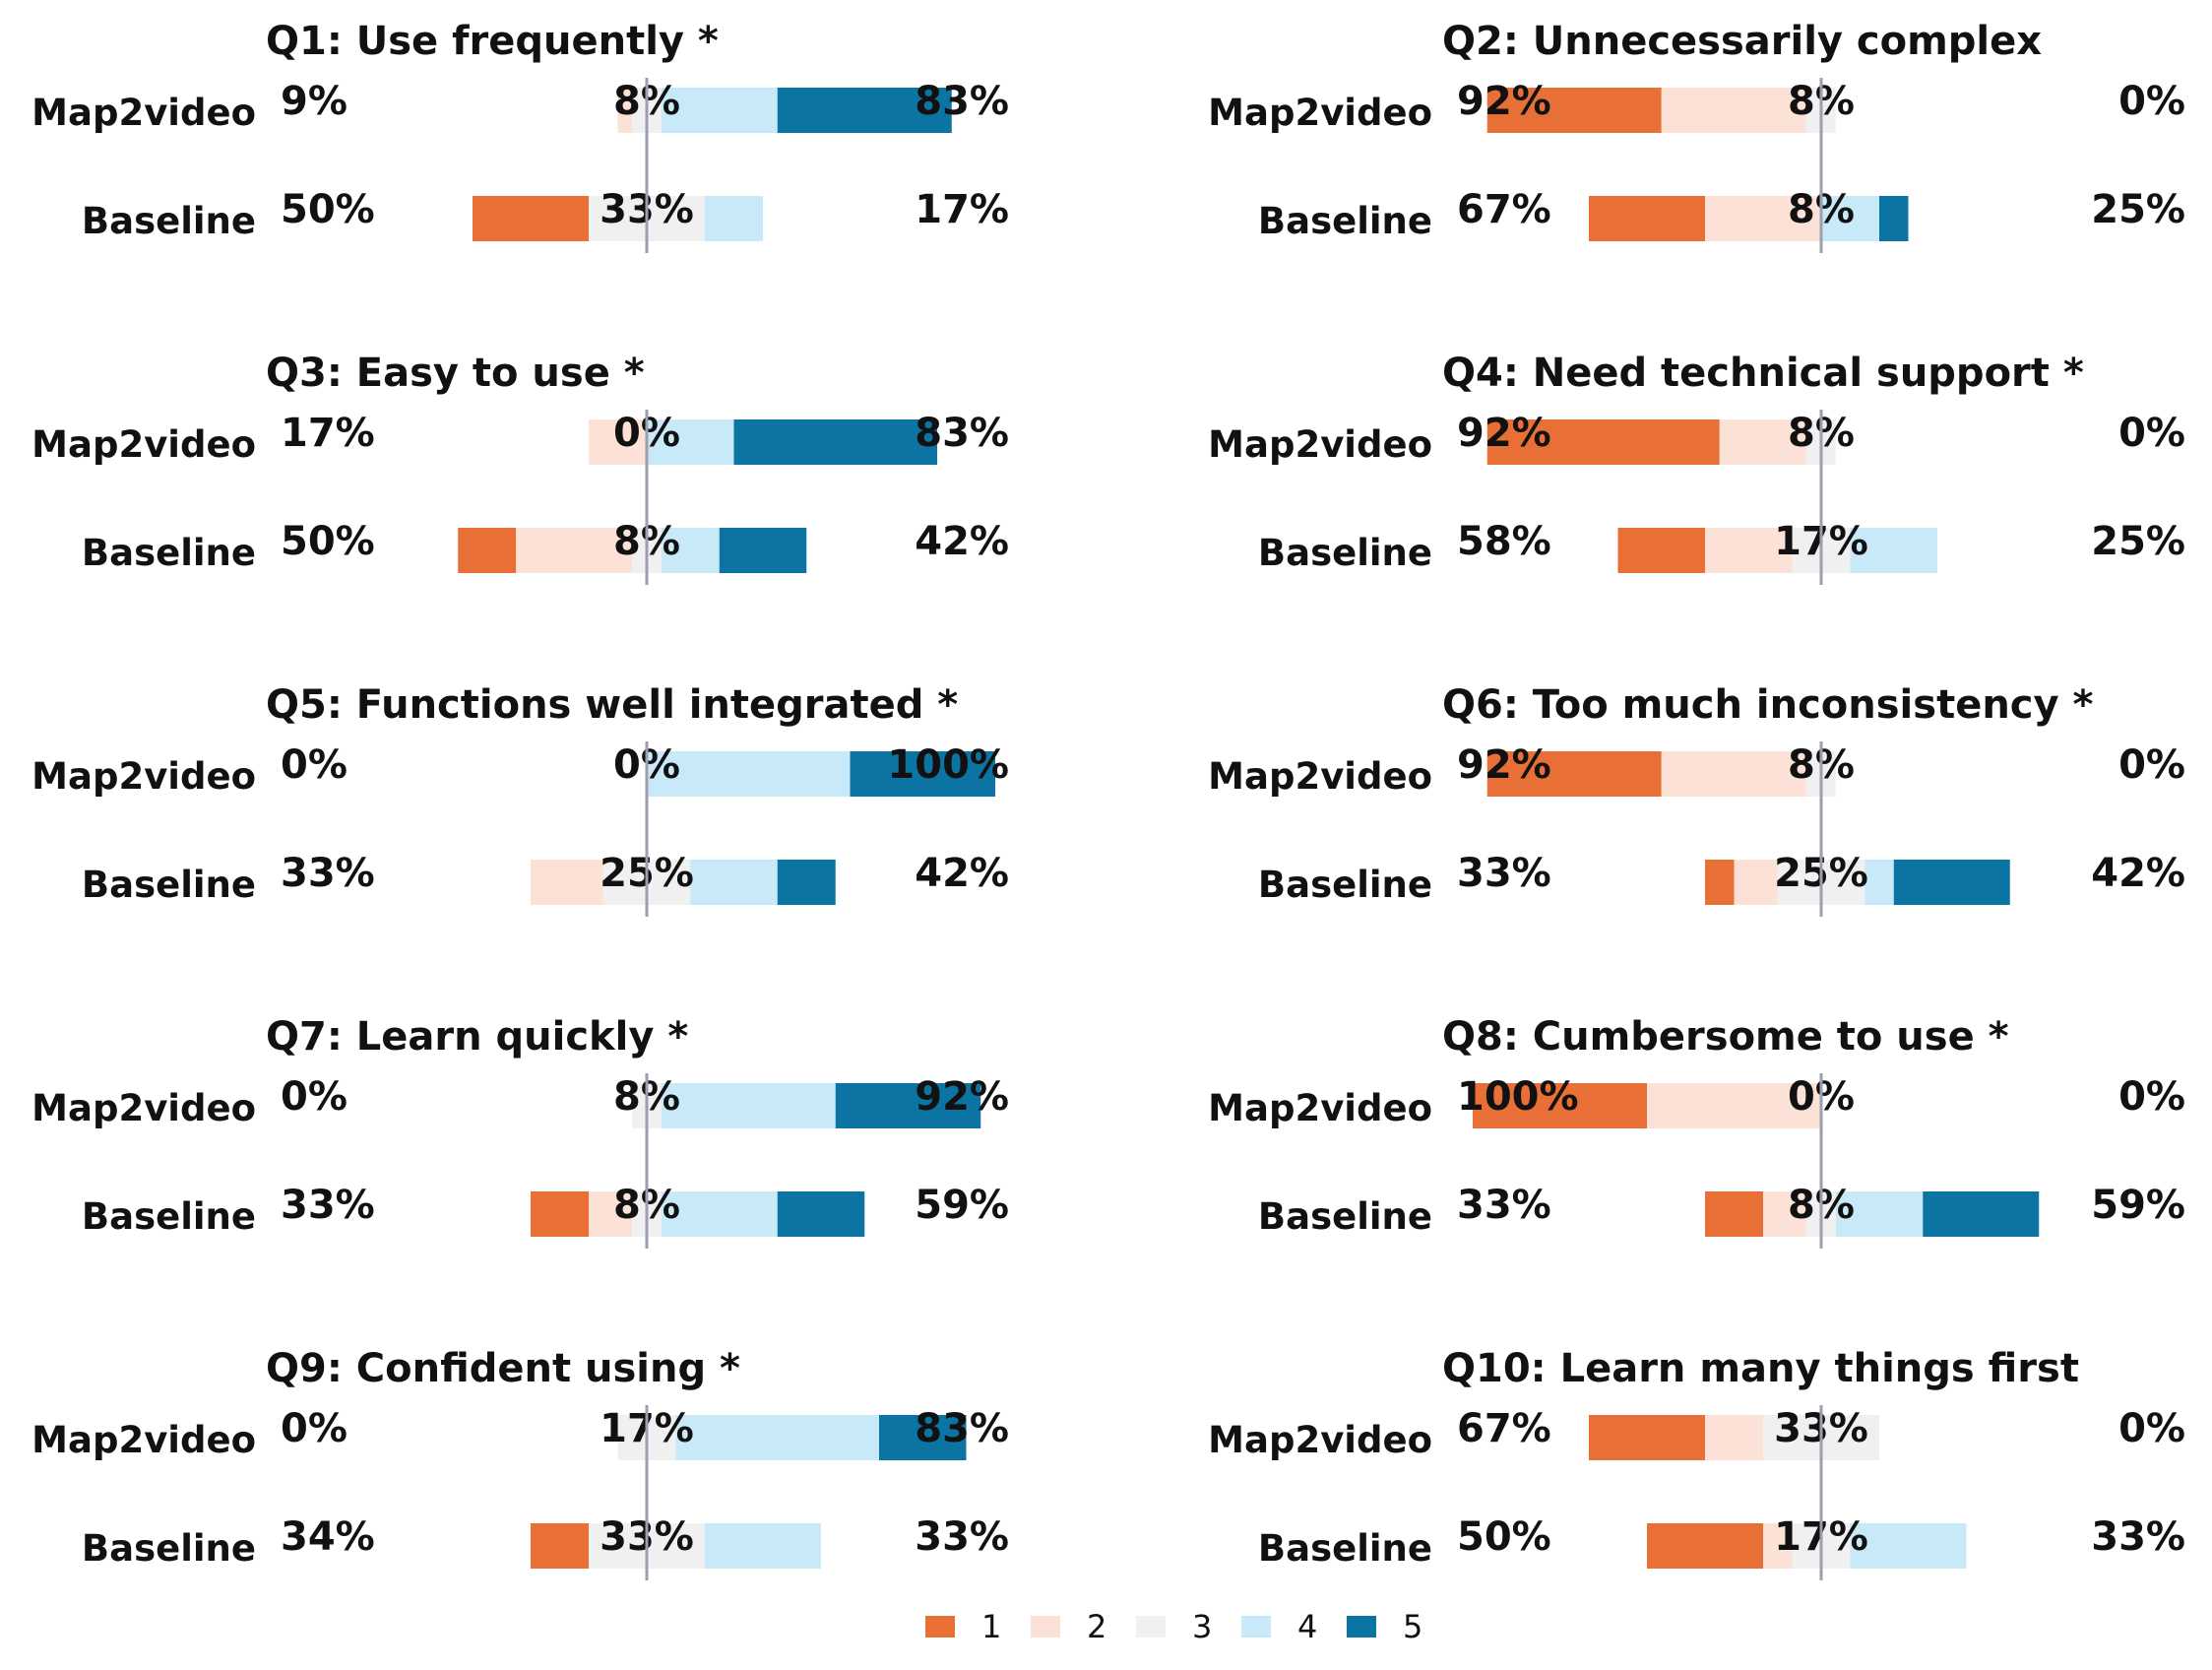 The height and width of the screenshot is (1670, 2212). I want to click on positive-percent-label: 100%, so click(948, 765).